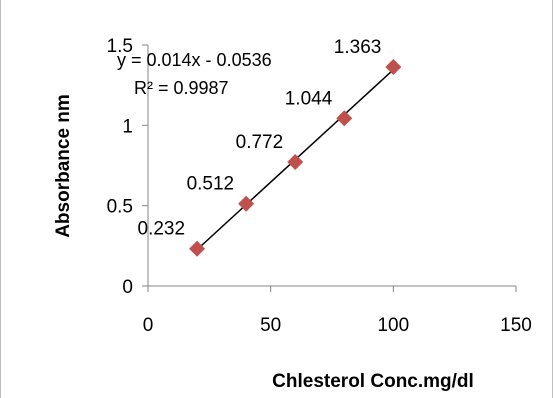 This screenshot has height=398, width=553. What do you see at coordinates (516, 325) in the screenshot?
I see `x-tick-label: 150` at bounding box center [516, 325].